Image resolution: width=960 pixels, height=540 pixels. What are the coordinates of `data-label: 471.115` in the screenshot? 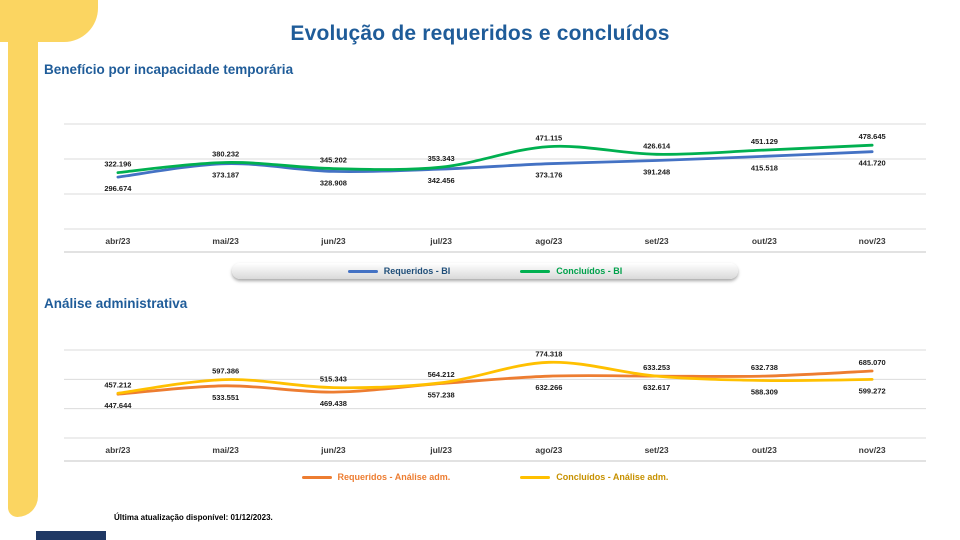 It's located at (549, 138).